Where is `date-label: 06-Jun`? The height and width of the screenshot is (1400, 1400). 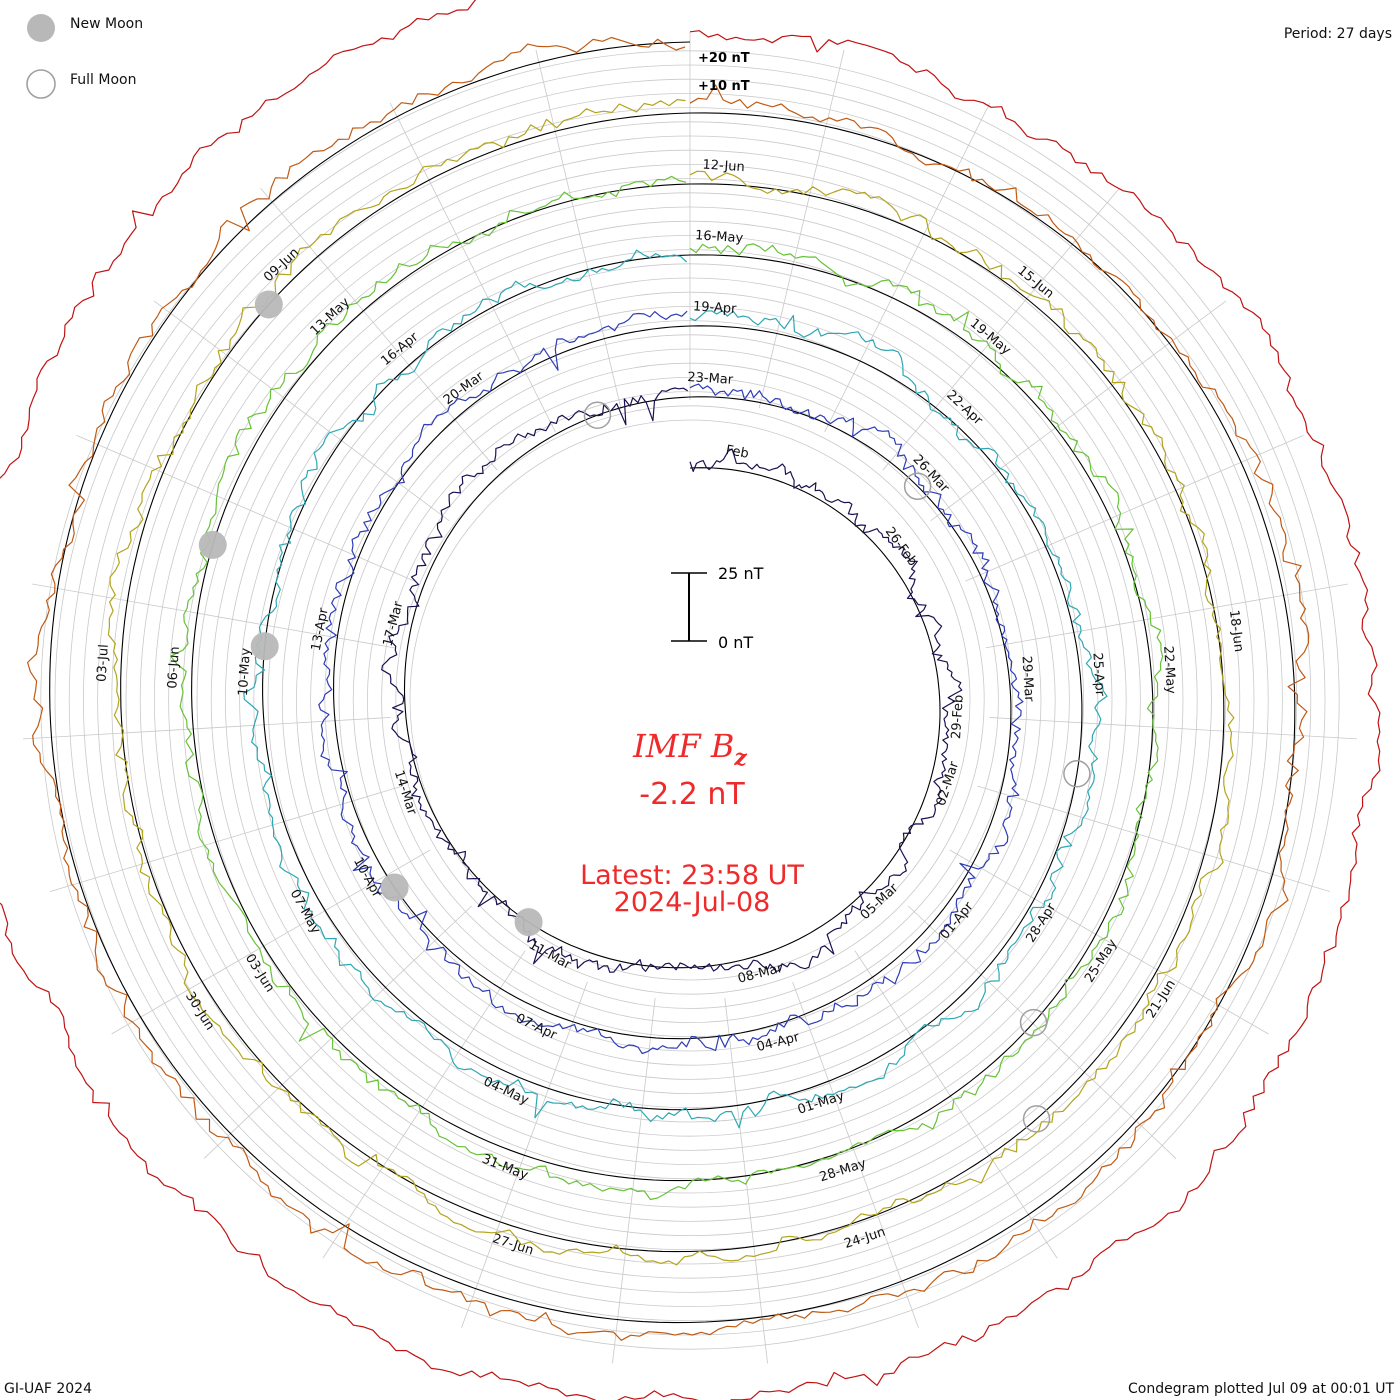
date-label: 06-Jun is located at coordinates (174, 667).